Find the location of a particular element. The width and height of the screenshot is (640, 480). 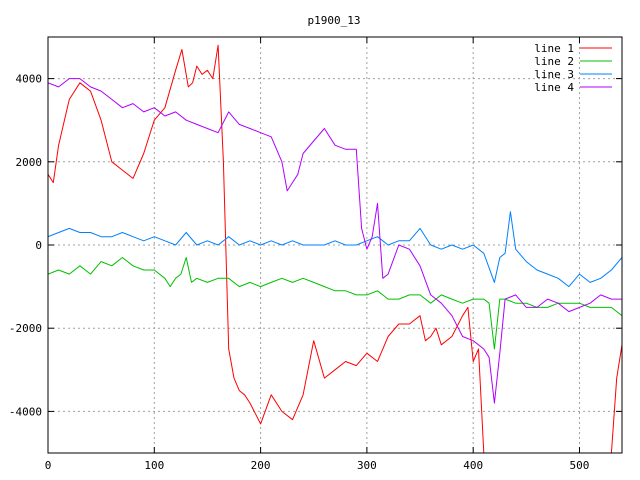

y-tick-label: 4000 is located at coordinates (29, 79).